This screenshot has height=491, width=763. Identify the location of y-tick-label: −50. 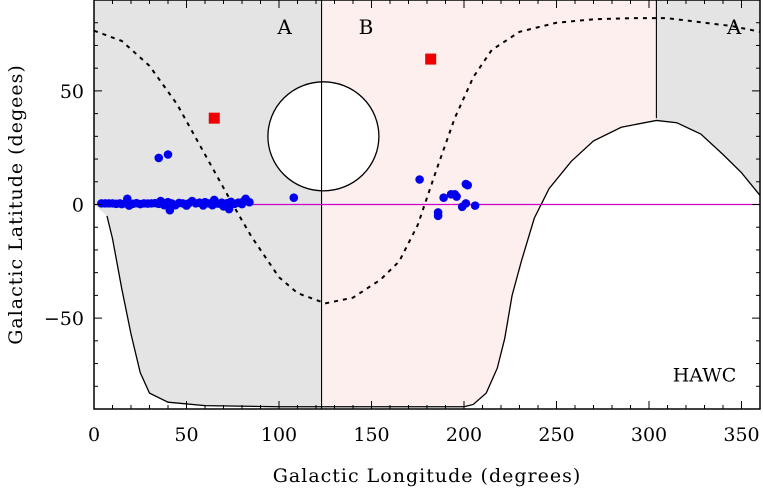
(64, 319).